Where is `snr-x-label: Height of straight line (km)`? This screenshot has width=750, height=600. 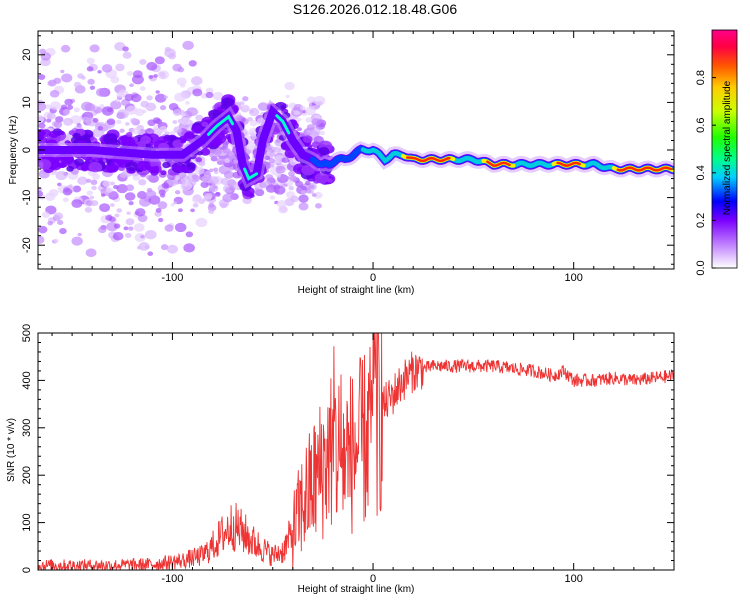
snr-x-label: Height of straight line (km) is located at coordinates (356, 589).